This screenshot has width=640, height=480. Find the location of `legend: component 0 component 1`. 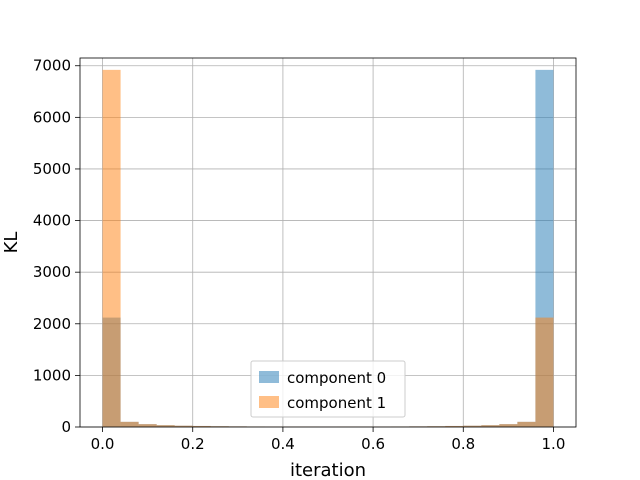

legend: component 0 component 1 is located at coordinates (328, 389).